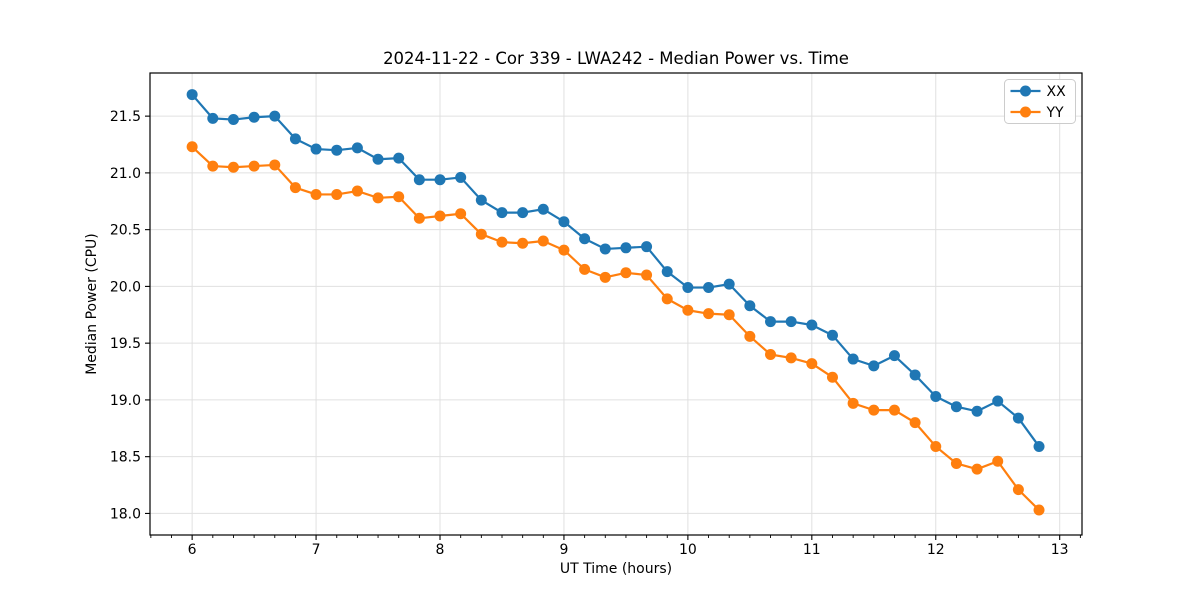  What do you see at coordinates (688, 550) in the screenshot?
I see `x-tick-label: 10` at bounding box center [688, 550].